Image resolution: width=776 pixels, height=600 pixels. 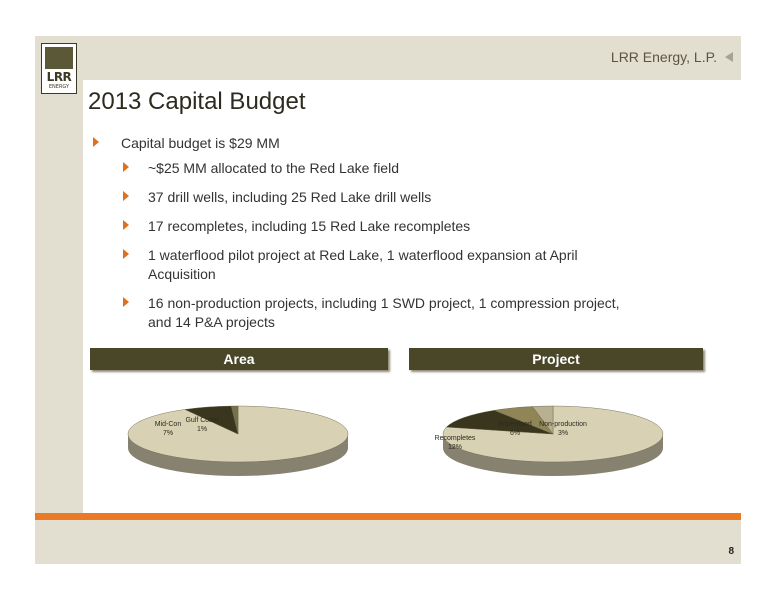 I want to click on pie-label-recompletes: Recompletes, so click(x=455, y=438).